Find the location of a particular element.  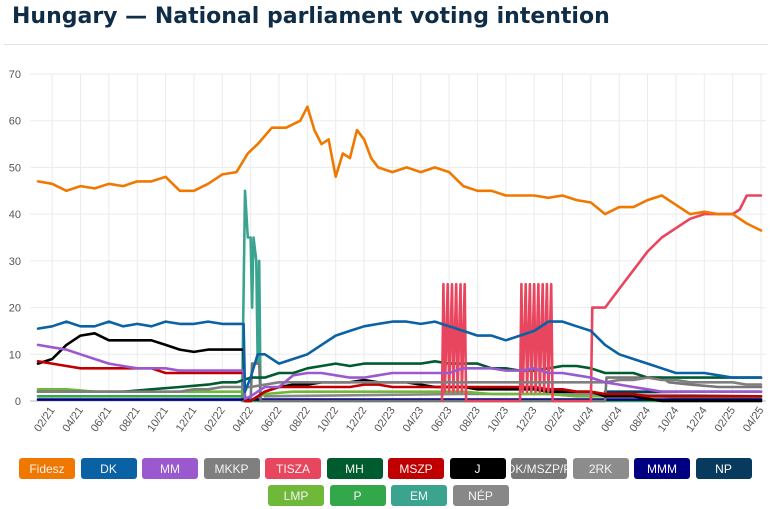

x-tick-label: 08/23 is located at coordinates (470, 419).